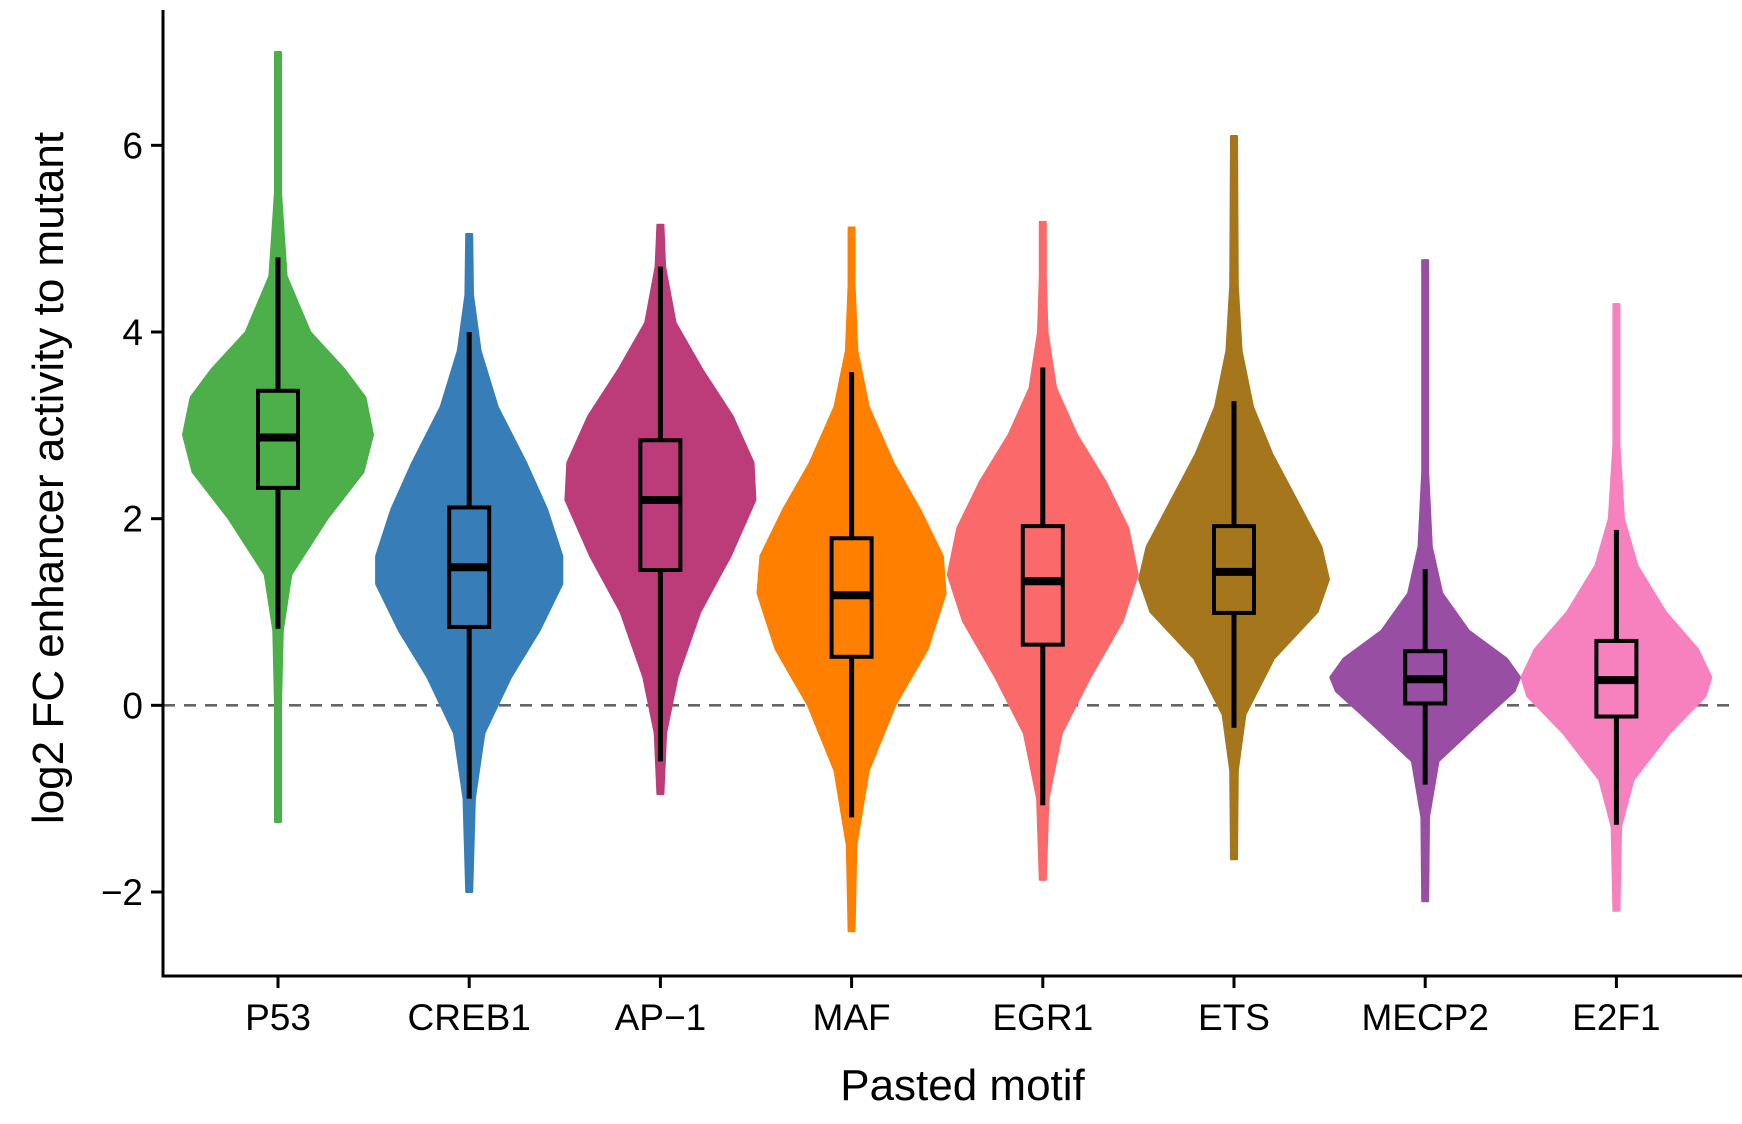  I want to click on x-axis-title: Pasted motif, so click(962, 1085).